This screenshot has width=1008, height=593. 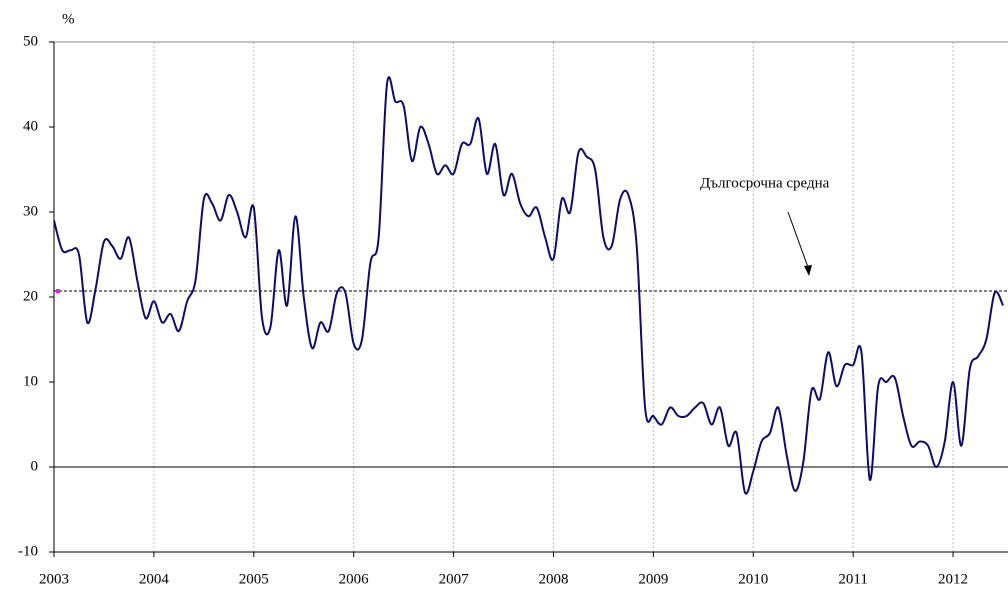 What do you see at coordinates (852, 579) in the screenshot?
I see `x-tick-label: 2011` at bounding box center [852, 579].